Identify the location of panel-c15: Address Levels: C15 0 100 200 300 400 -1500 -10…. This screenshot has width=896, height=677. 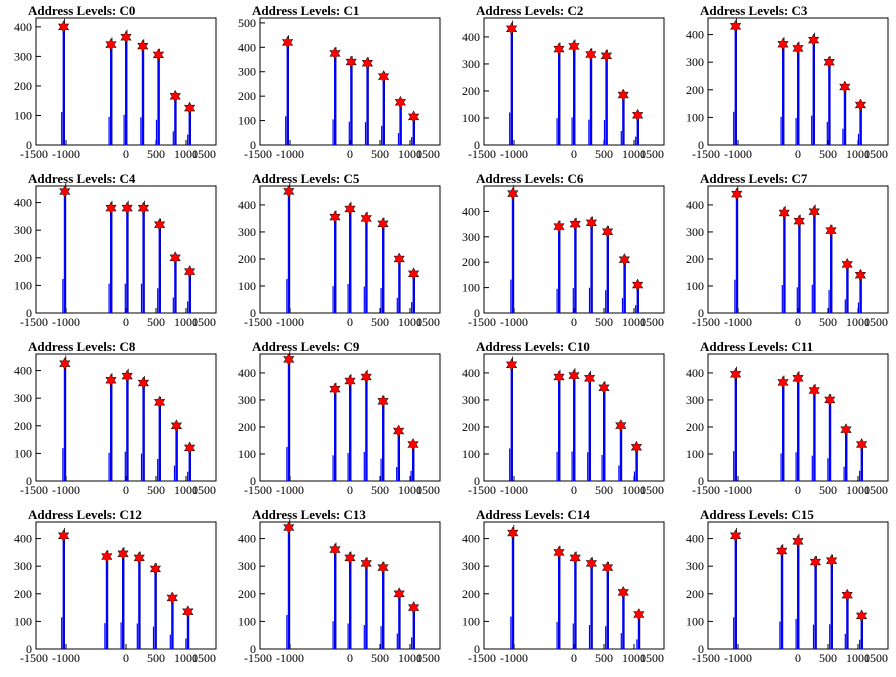
(787, 586).